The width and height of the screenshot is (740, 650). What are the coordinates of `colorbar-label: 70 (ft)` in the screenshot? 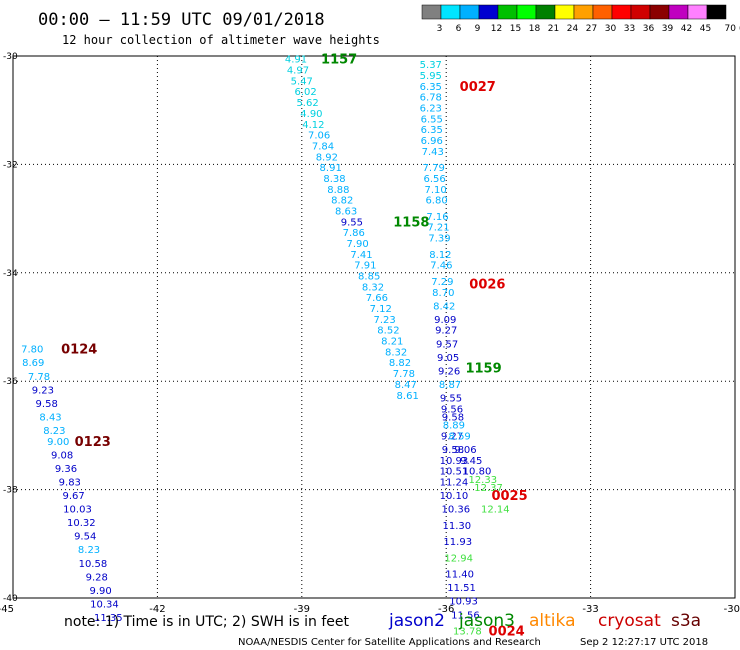 It's located at (732, 29).